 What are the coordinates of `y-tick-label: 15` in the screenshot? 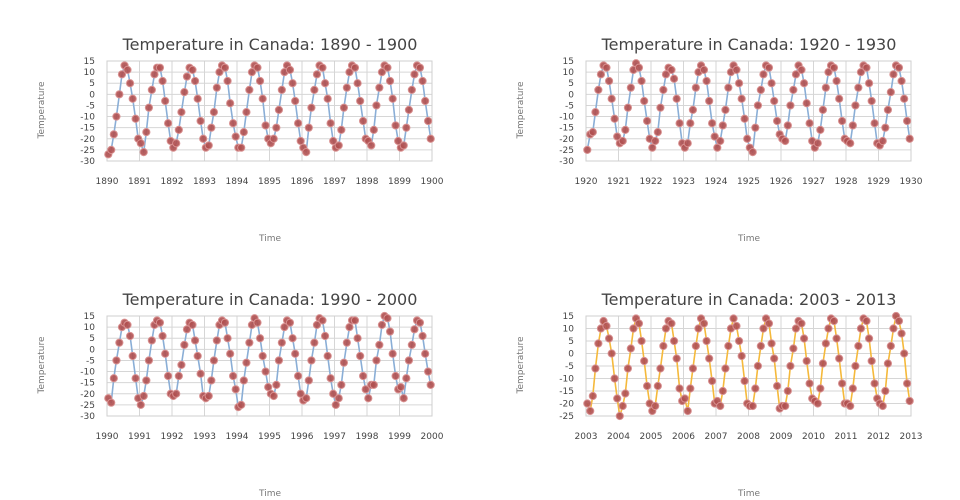 It's located at (89, 317).